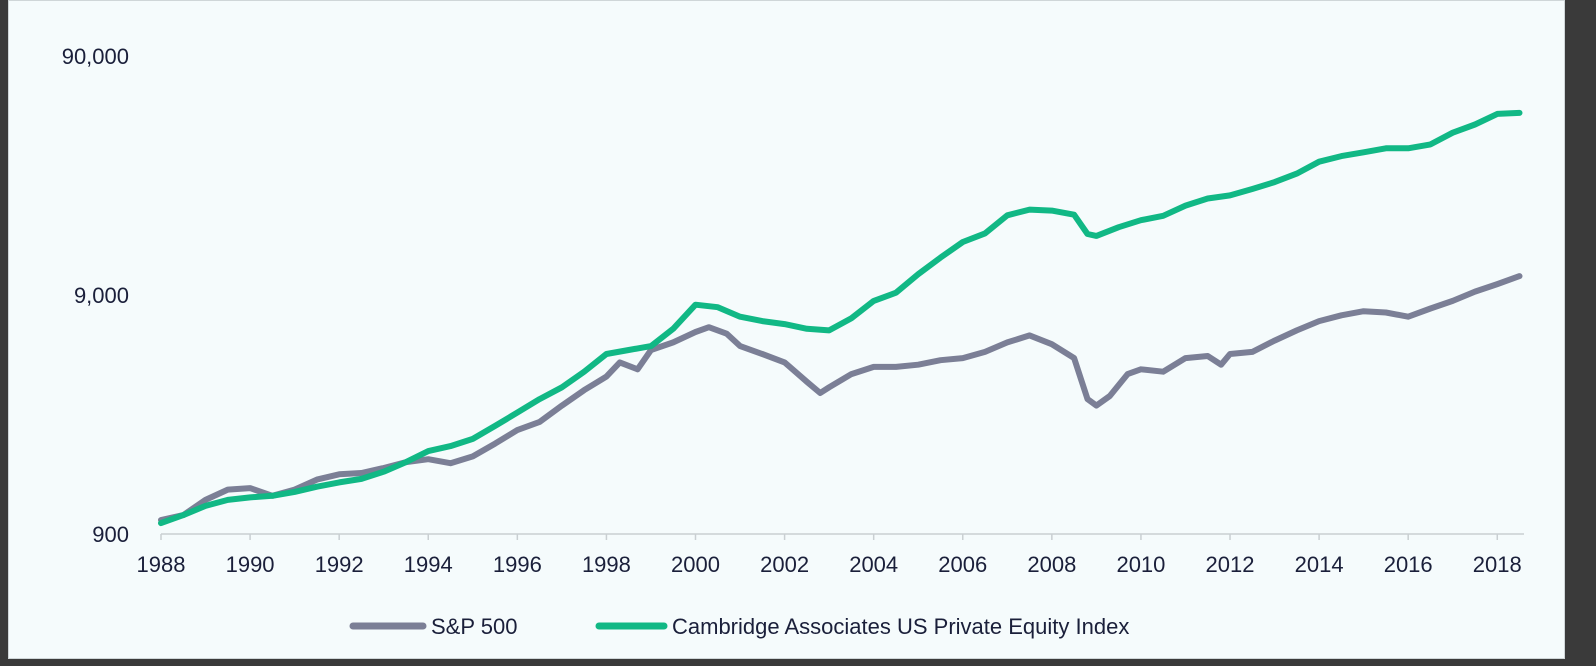 Image resolution: width=1596 pixels, height=666 pixels. Describe the element at coordinates (517, 564) in the screenshot. I see `x-tick-label-1996: 1996` at that location.